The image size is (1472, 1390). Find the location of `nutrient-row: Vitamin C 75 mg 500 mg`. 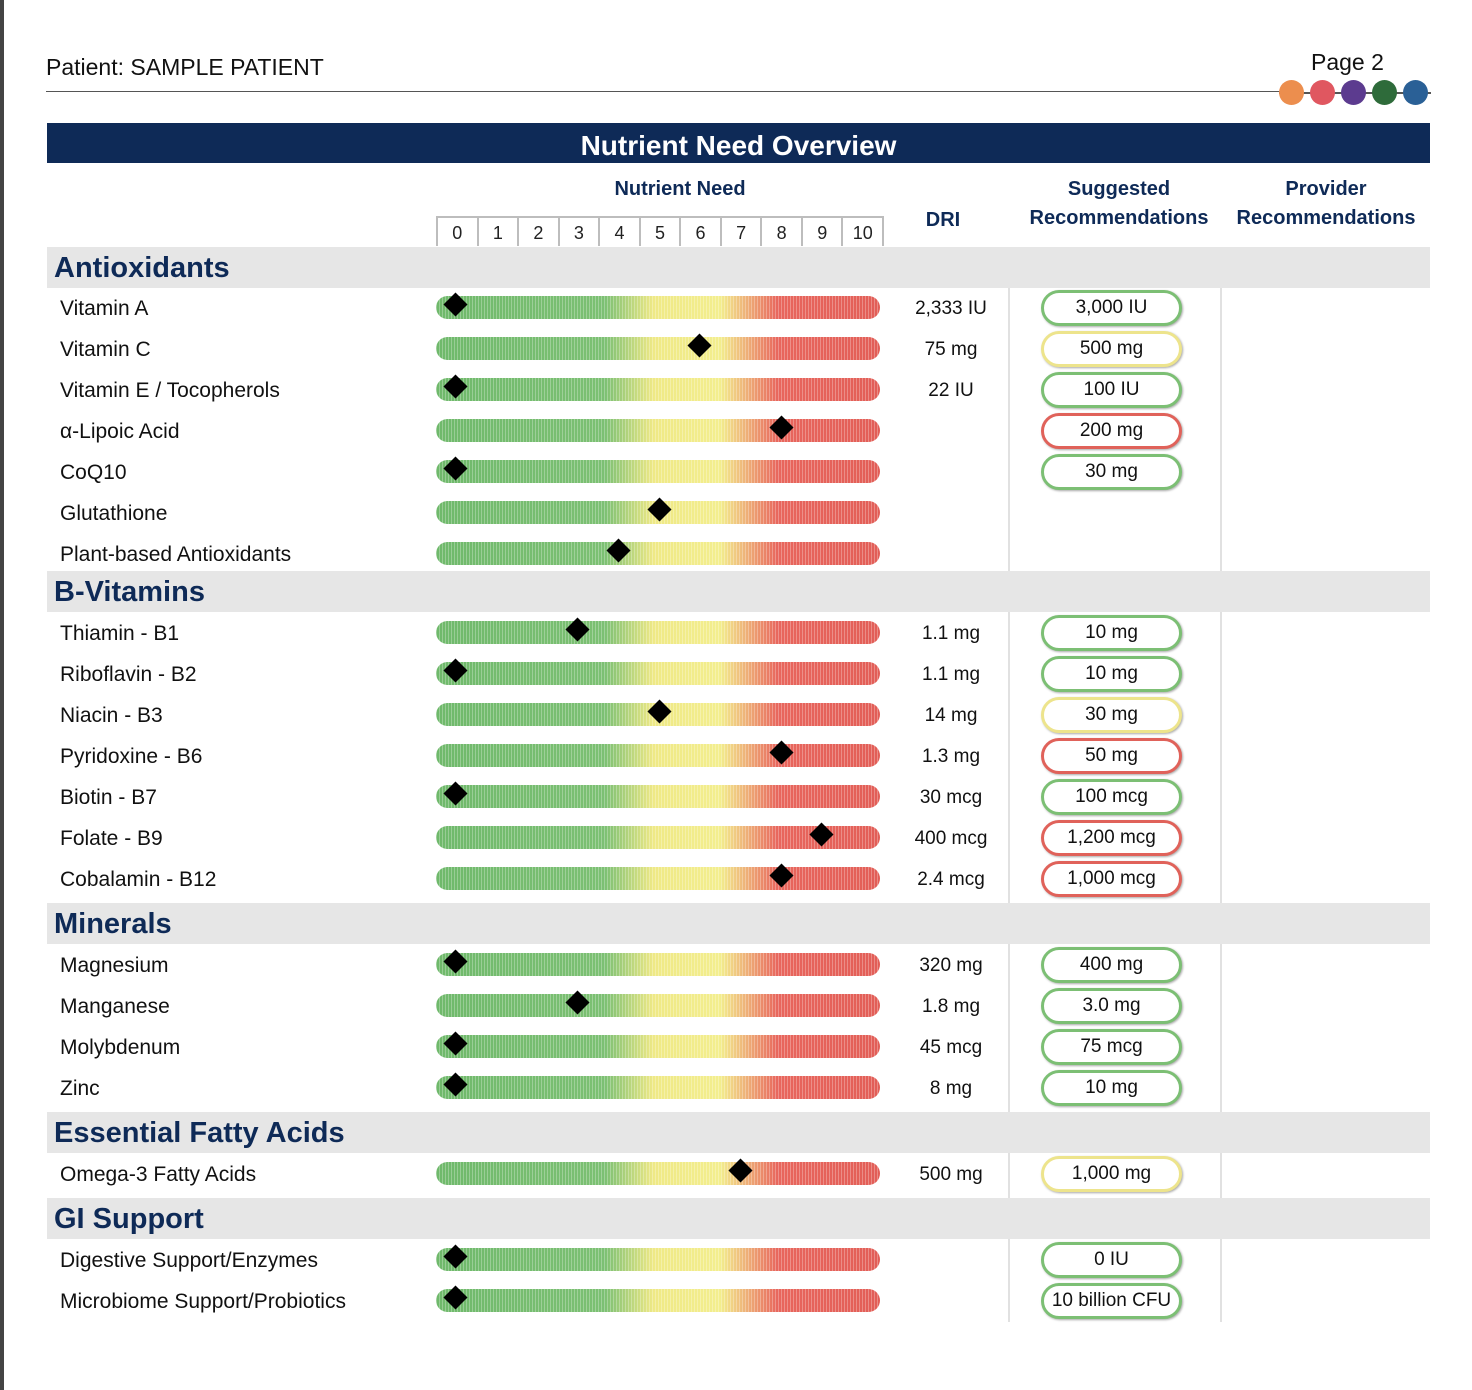

nutrient-row: Vitamin C 75 mg 500 mg is located at coordinates (736, 350).